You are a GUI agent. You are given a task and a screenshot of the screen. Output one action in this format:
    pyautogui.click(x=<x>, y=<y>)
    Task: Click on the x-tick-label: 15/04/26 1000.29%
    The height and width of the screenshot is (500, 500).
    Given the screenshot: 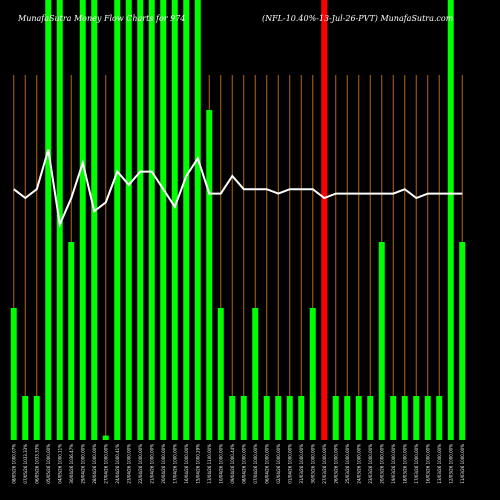 What is the action you would take?
    pyautogui.click(x=197, y=464)
    